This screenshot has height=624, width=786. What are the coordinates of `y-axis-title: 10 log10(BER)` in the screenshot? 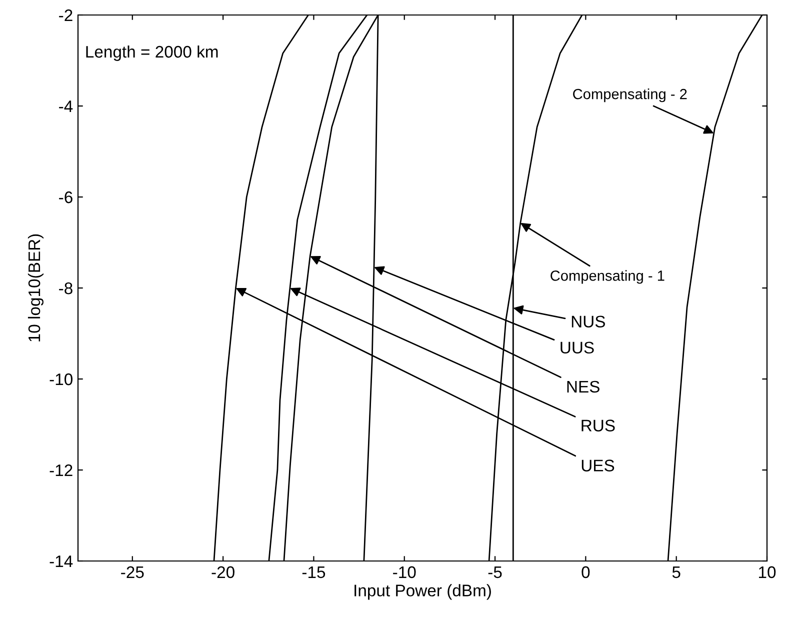 It's located at (36, 288).